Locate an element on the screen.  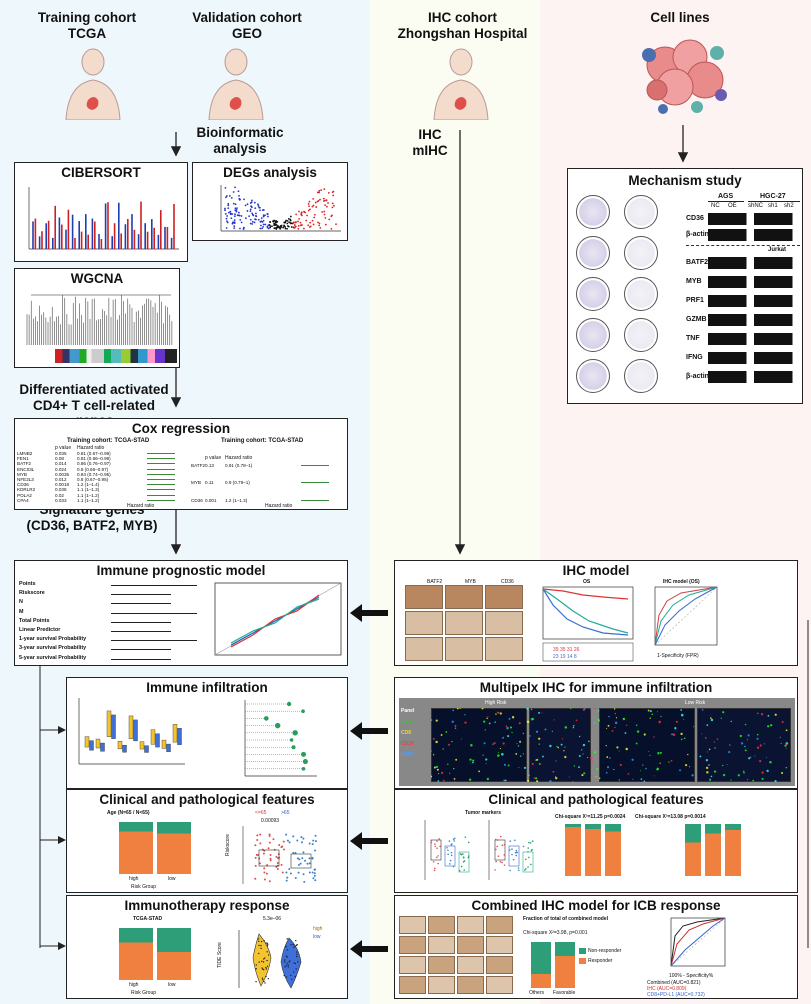
protein-label: BATF2 is located at coordinates (697, 262).